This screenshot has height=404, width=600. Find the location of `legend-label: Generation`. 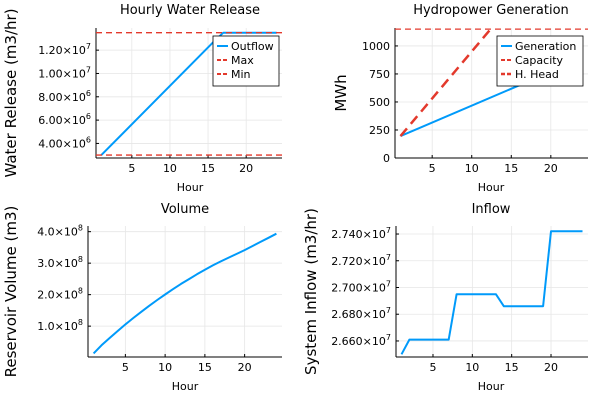

legend-label: Generation is located at coordinates (545, 46).